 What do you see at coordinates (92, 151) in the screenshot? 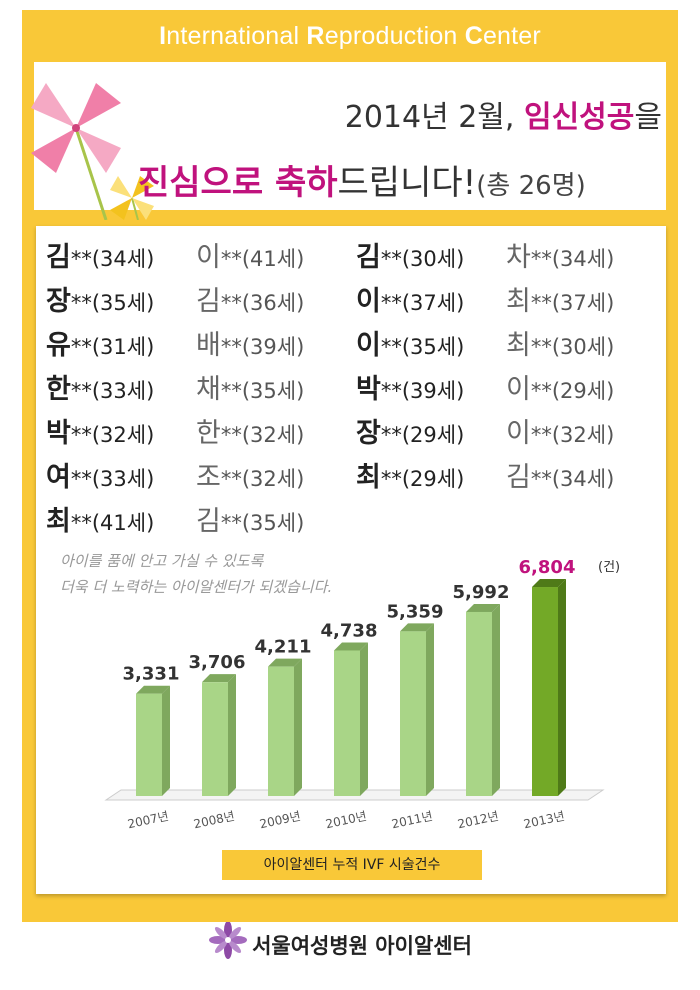
I see `pinwheel-decoration` at bounding box center [92, 151].